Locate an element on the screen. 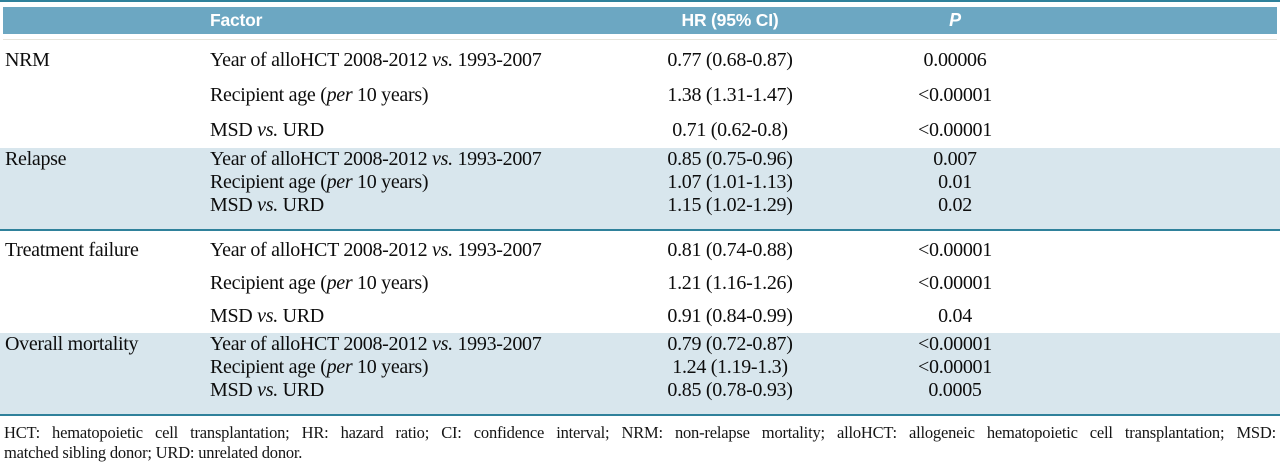  table-row: MSD vs. URD 1.15 (1.02-1.29) 0.02 is located at coordinates (640, 205).